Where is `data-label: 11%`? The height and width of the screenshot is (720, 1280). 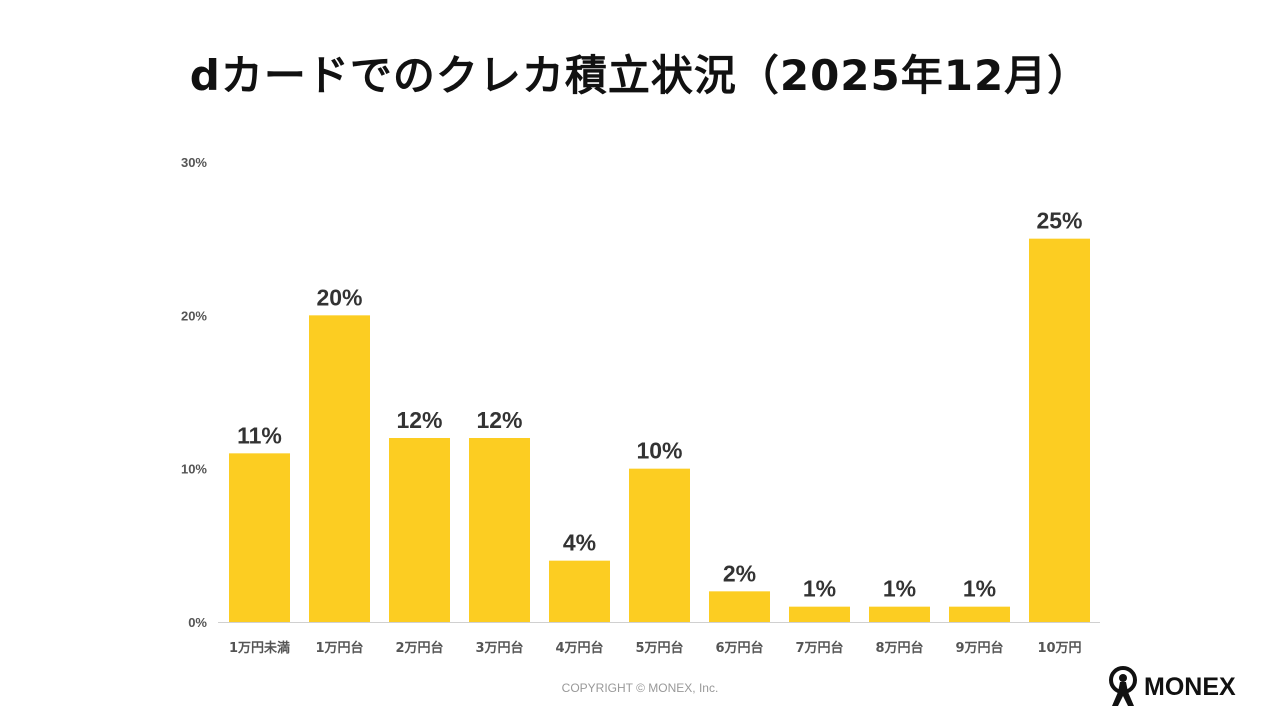 data-label: 11% is located at coordinates (259, 435).